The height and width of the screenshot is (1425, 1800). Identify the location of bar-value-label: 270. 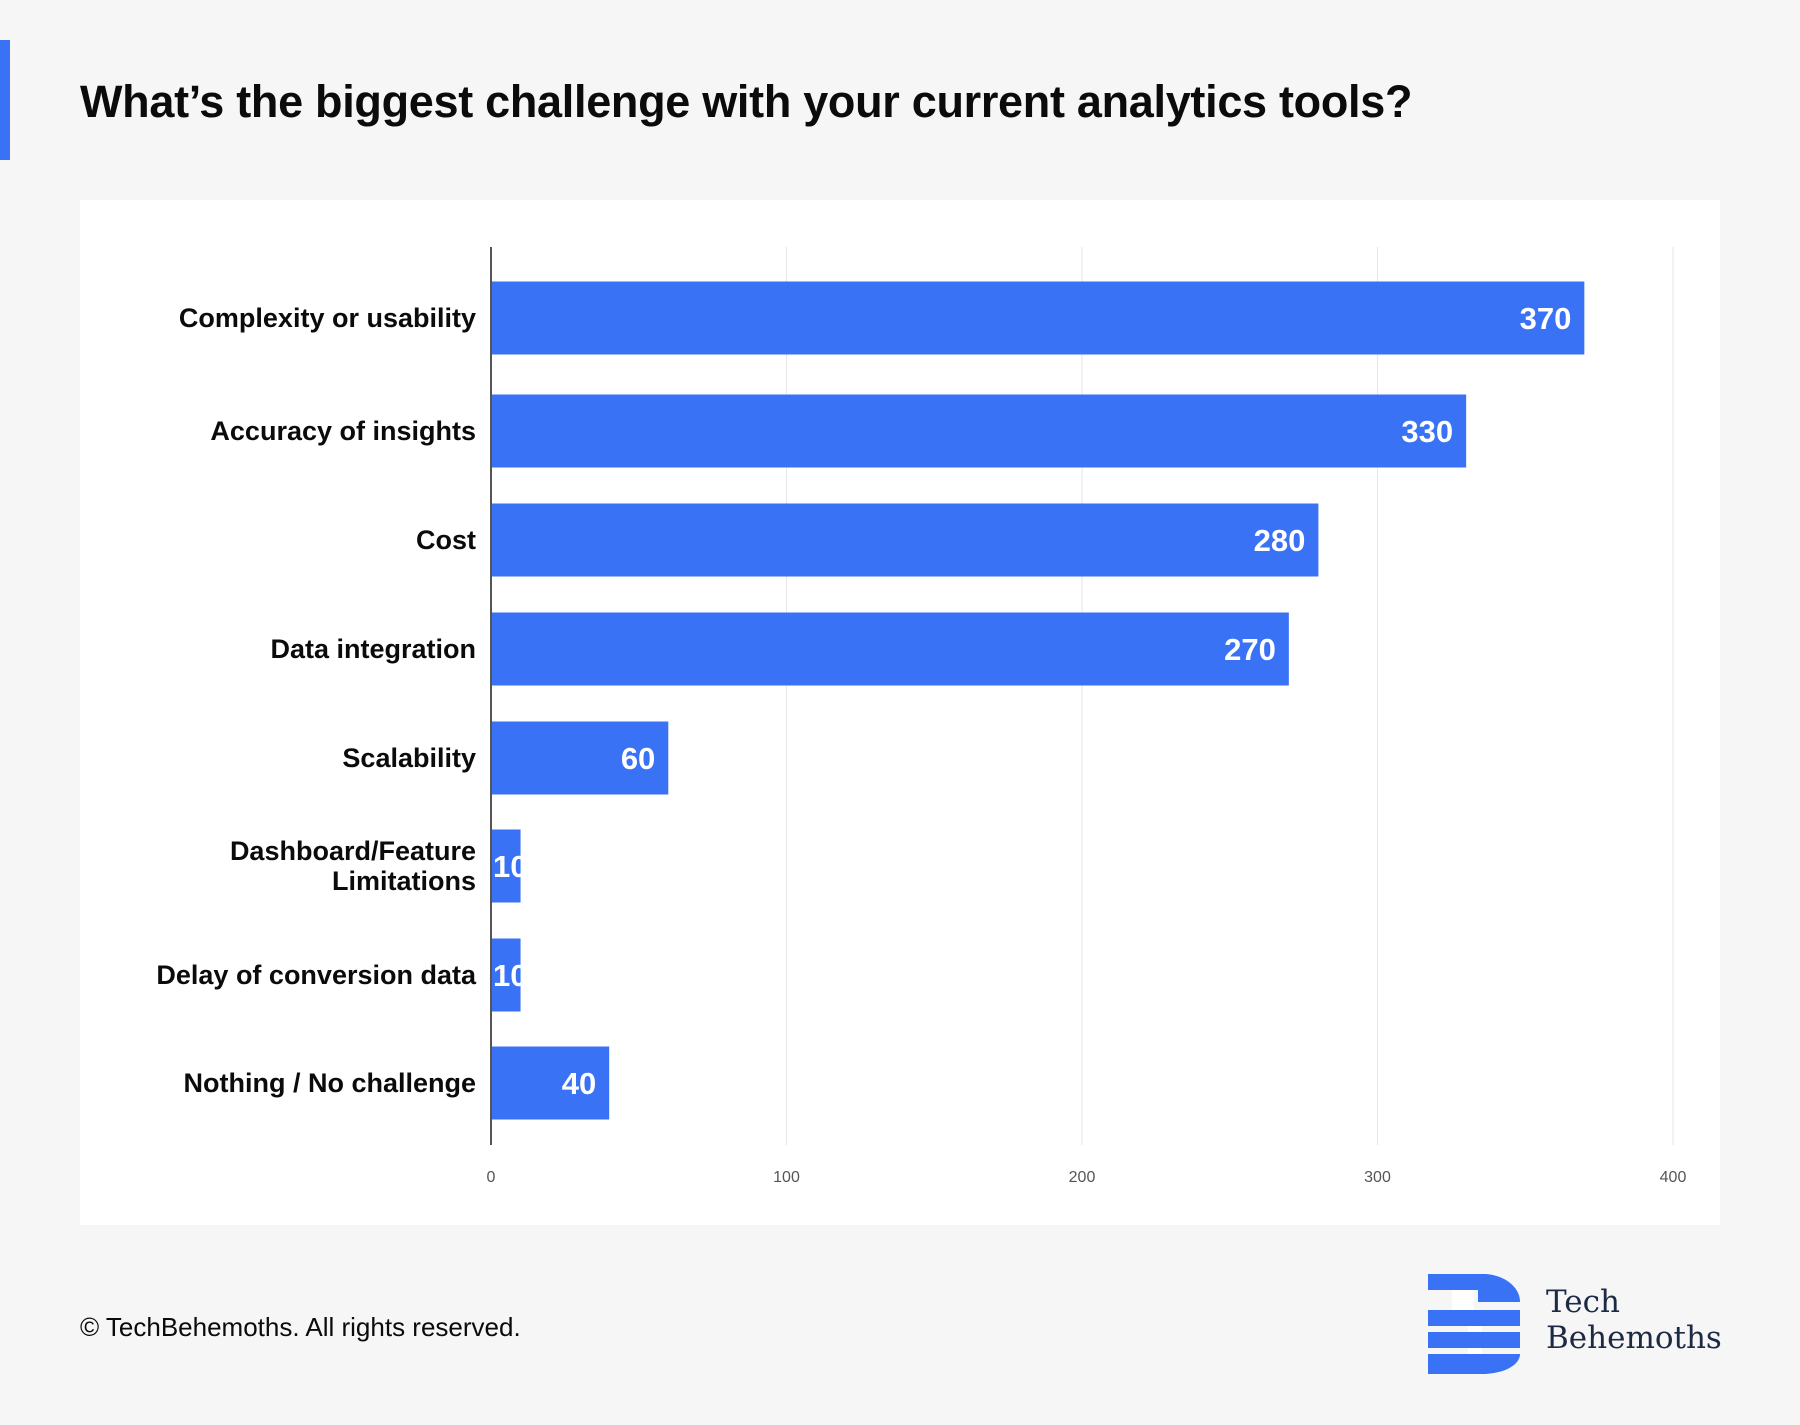
(1250, 649).